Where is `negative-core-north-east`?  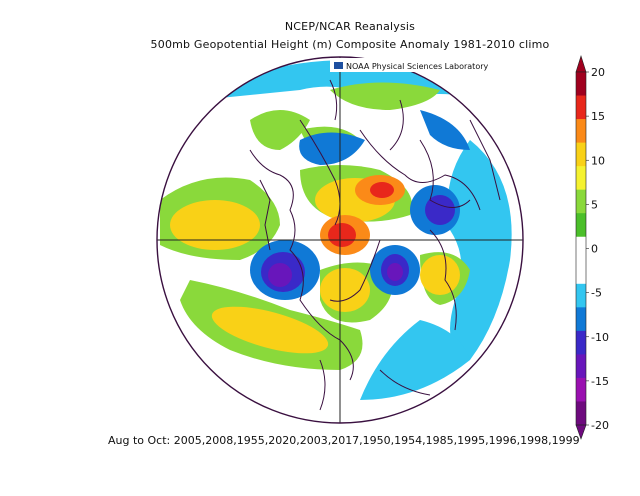
negative-core-north-east is located at coordinates (445, 130).